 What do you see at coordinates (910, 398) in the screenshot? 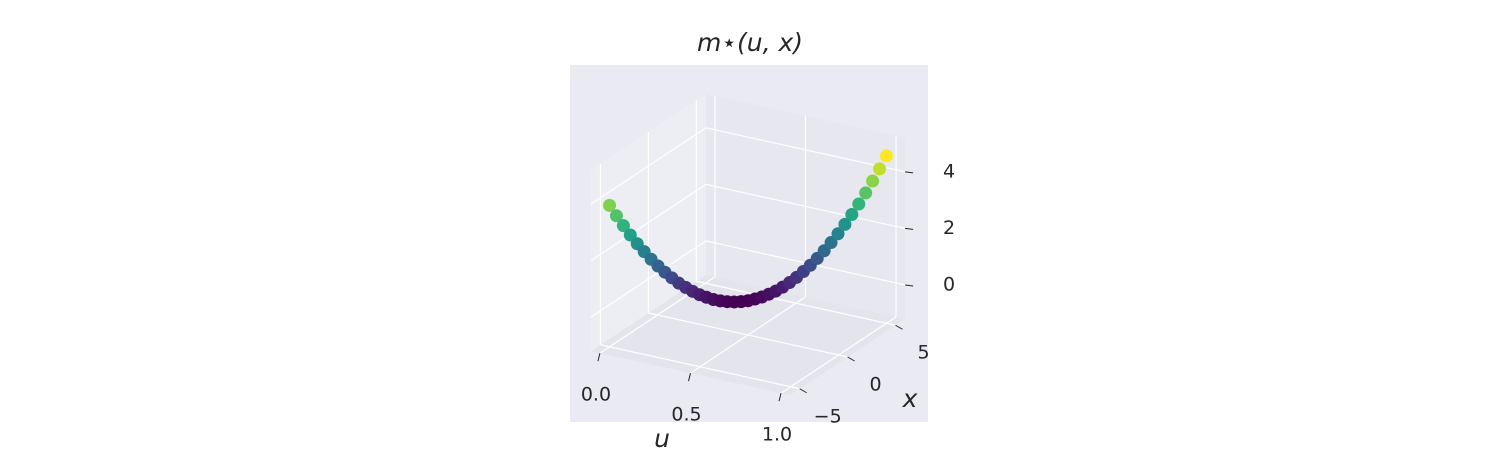
I see `x-axis-label: x` at bounding box center [910, 398].